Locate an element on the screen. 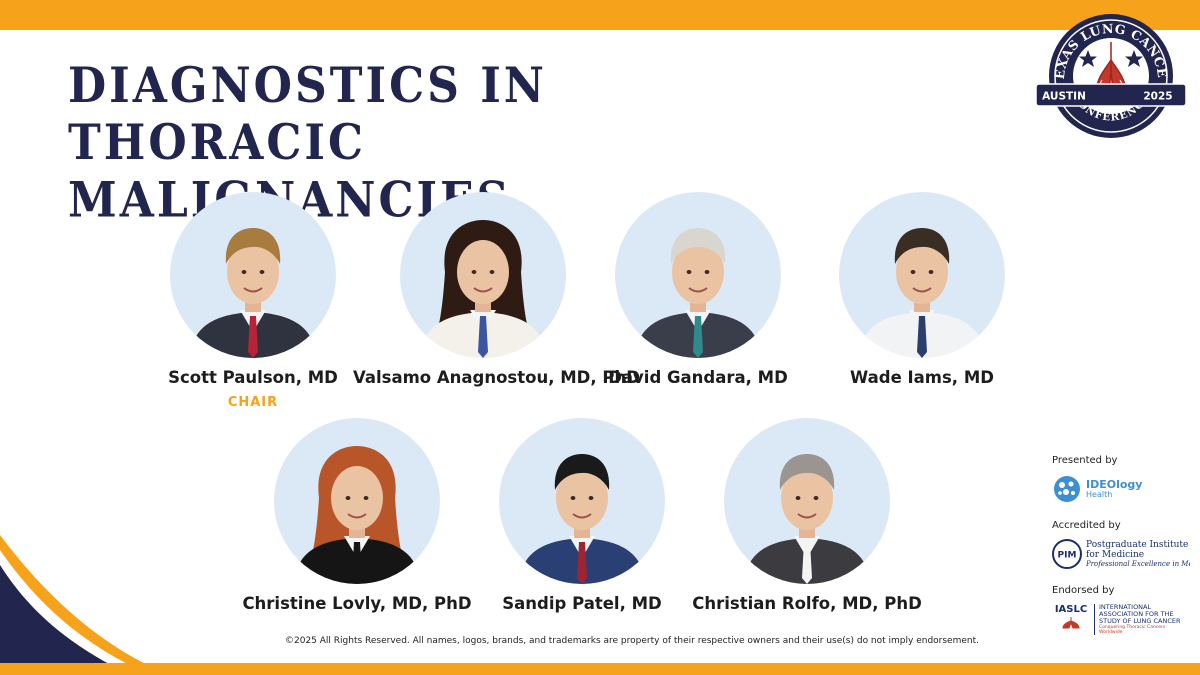  speaker-card: Valsamo Anagnostou, MD, PhD is located at coordinates (496, 289).